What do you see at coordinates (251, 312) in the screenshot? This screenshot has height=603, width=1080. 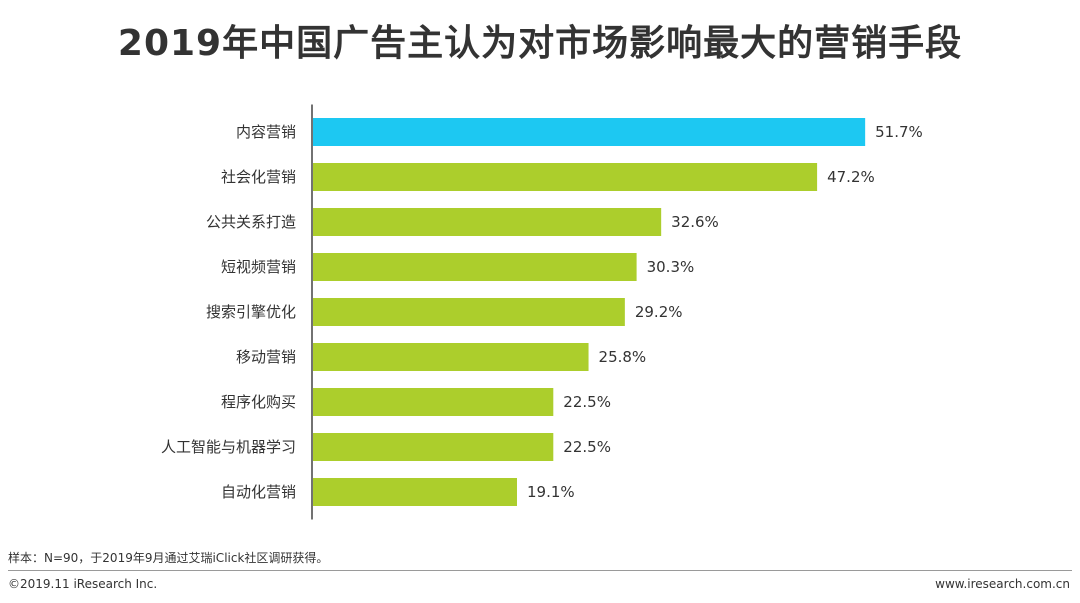 I see `category-label: 搜索引擎优化` at bounding box center [251, 312].